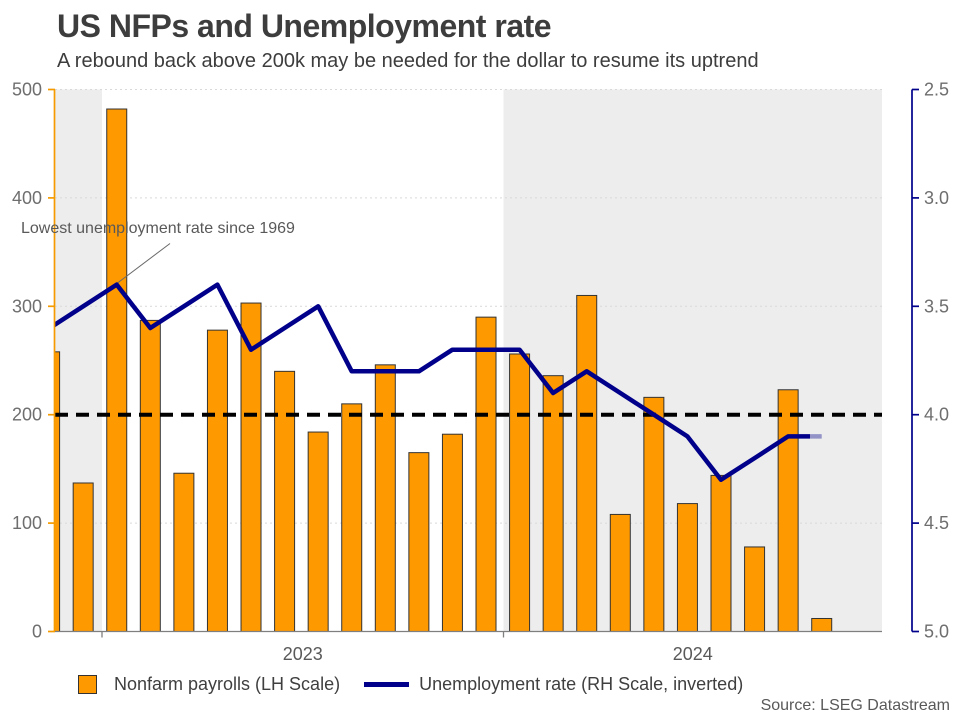 This screenshot has width=960, height=720. Describe the element at coordinates (721, 553) in the screenshot. I see `nfp-bar-Jul-2024` at that location.